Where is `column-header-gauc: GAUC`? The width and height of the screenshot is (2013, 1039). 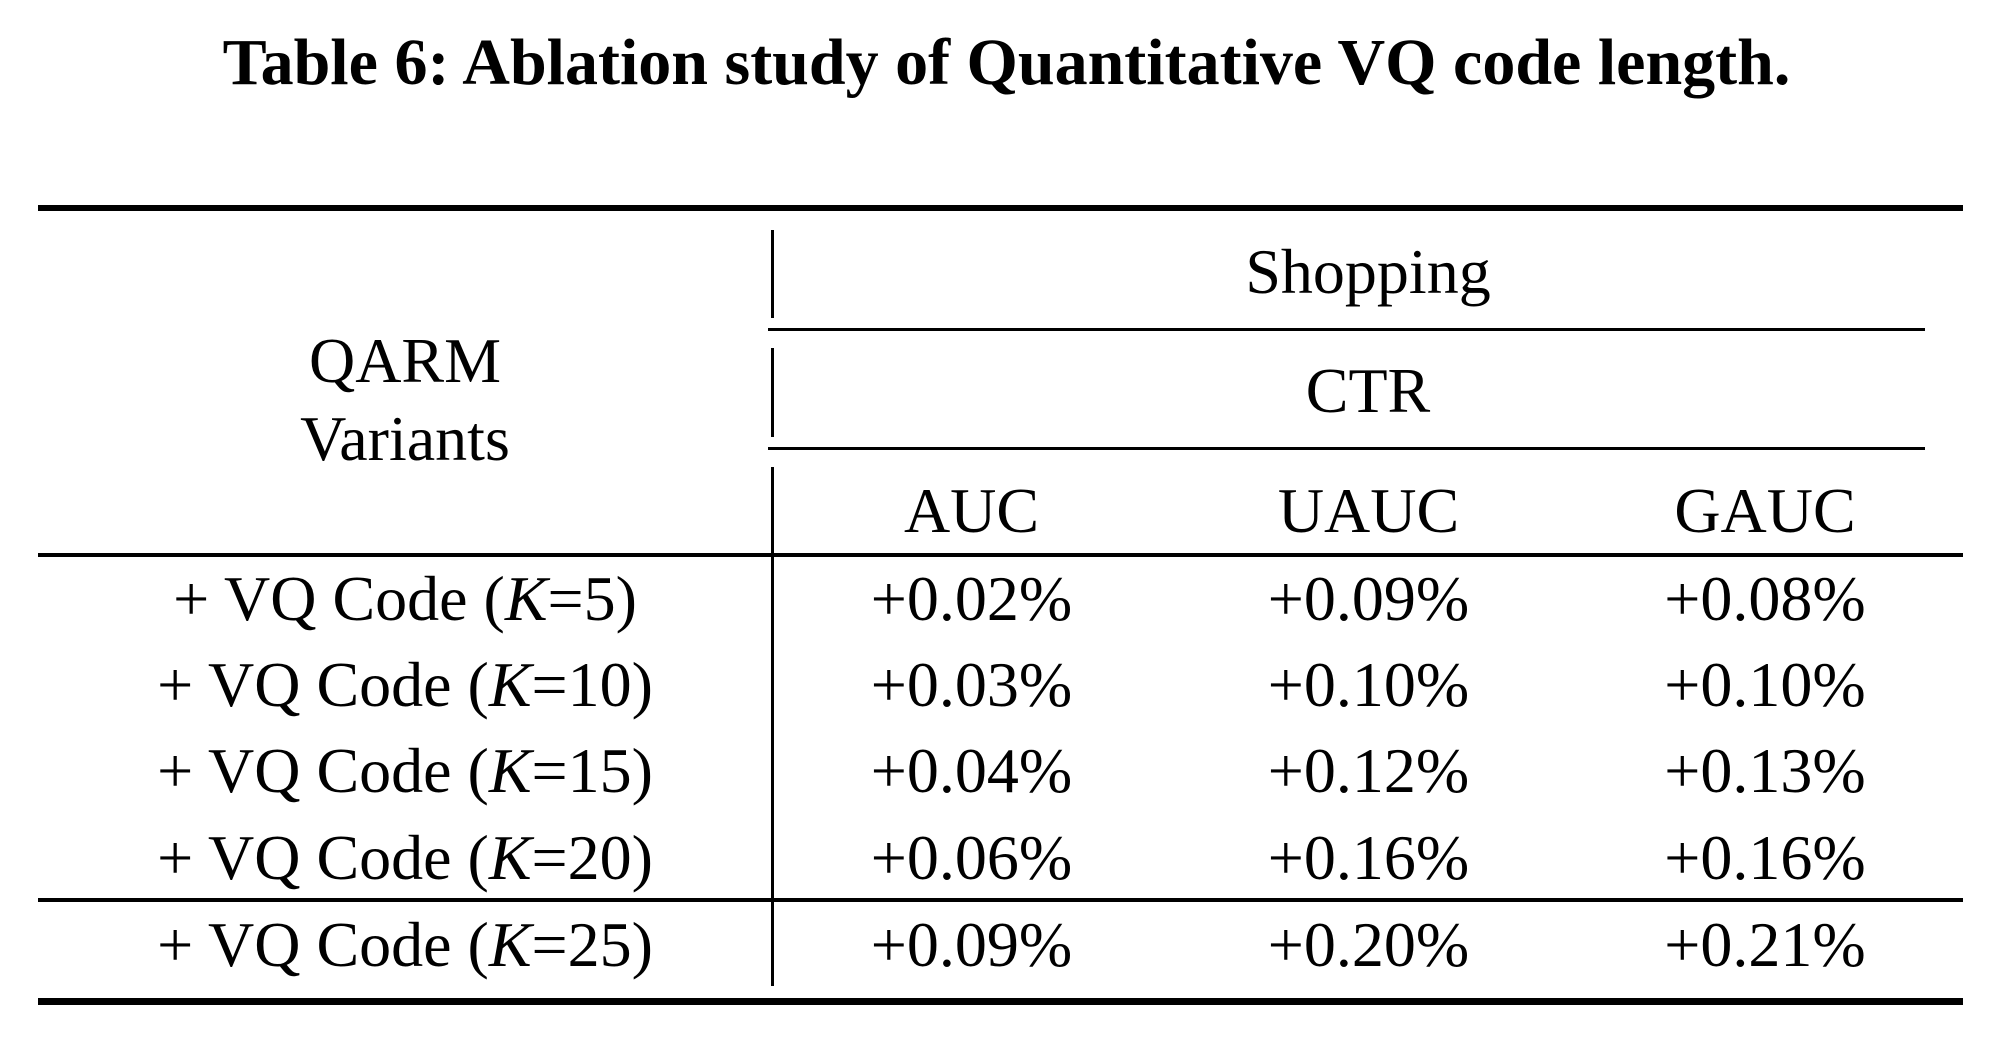 column-header-gauc: GAUC is located at coordinates (1765, 510).